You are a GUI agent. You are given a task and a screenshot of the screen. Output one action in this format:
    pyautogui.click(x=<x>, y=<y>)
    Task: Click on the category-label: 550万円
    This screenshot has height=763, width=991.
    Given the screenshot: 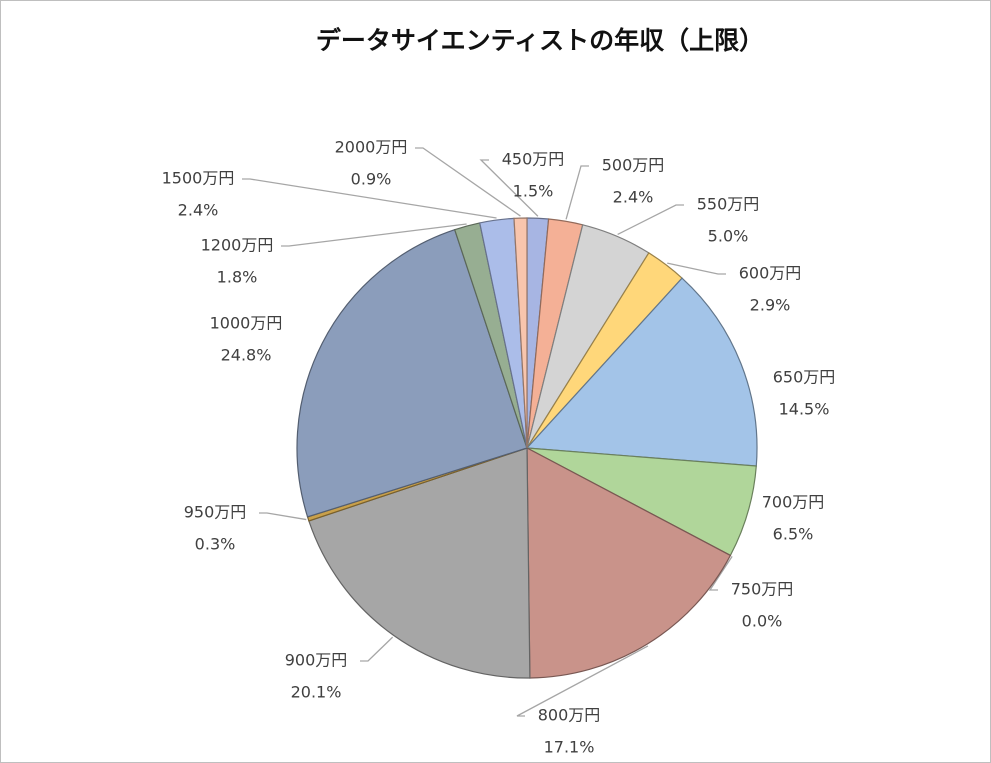 What is the action you would take?
    pyautogui.click(x=728, y=204)
    